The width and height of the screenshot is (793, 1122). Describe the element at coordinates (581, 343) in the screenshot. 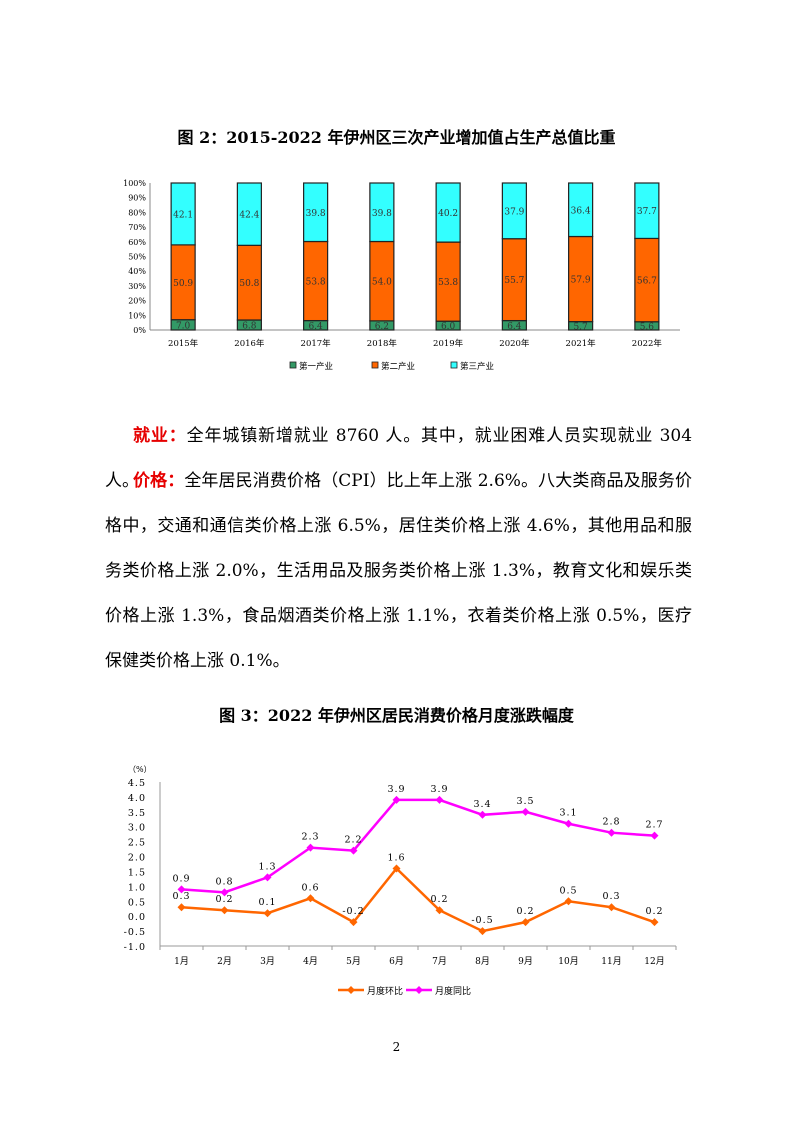

I see `x-tick-label: 2021年` at that location.